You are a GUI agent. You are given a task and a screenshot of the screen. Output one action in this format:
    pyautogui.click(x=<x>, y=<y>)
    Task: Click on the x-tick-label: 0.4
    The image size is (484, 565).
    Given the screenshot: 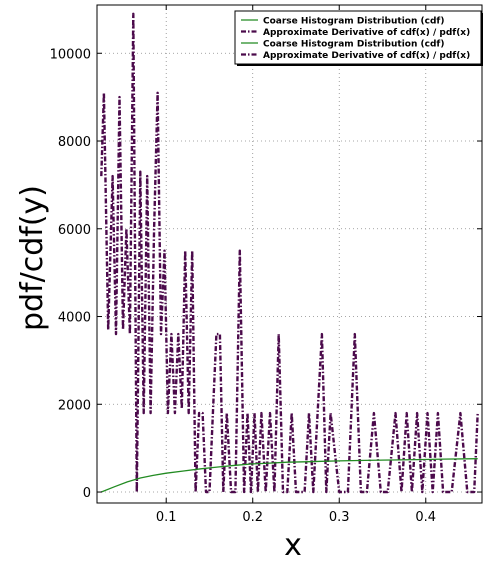 What is the action you would take?
    pyautogui.click(x=425, y=517)
    